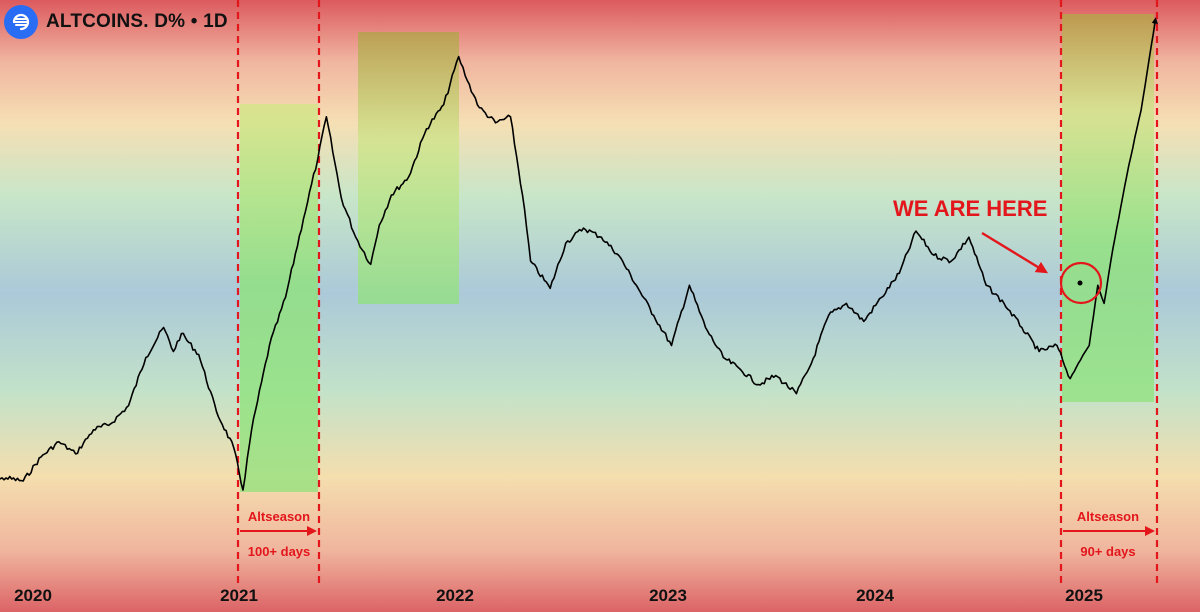  Describe the element at coordinates (875, 595) in the screenshot. I see `x-tick-2024: 2024` at that location.